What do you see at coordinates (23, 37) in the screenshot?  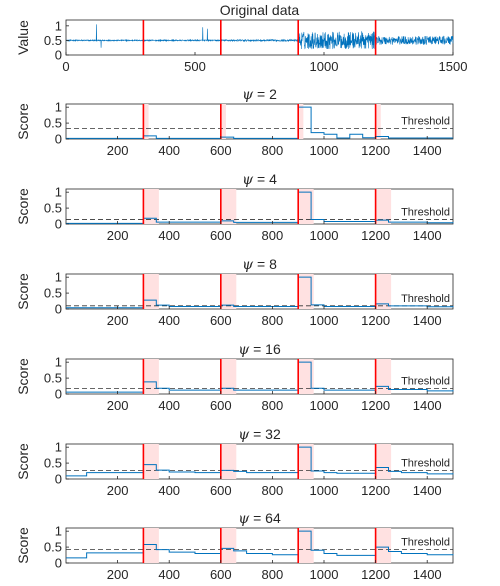 I see `y-axis-label: Value` at bounding box center [23, 37].